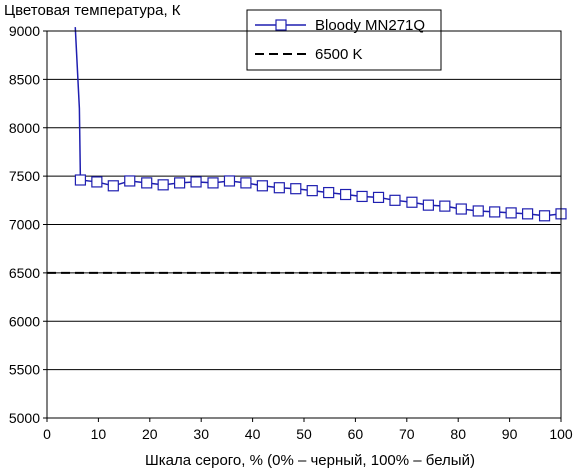 Image resolution: width=574 pixels, height=469 pixels. I want to click on x-tick-label: 100, so click(561, 434).